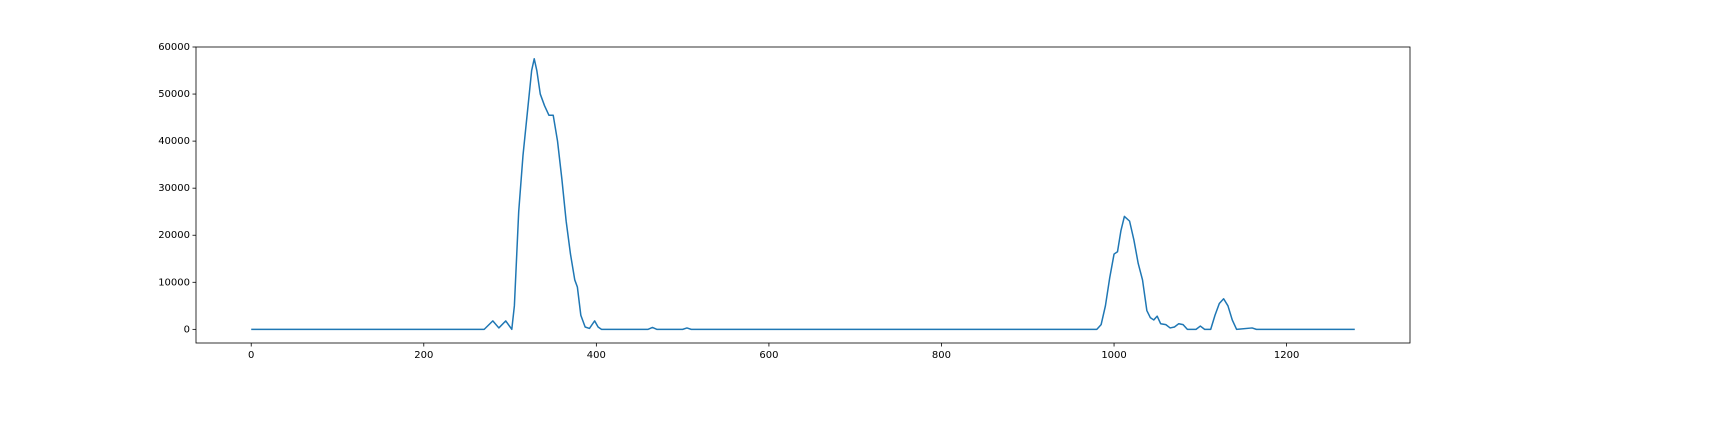 The width and height of the screenshot is (1728, 432). I want to click on y-tick-label: 20000, so click(174, 235).